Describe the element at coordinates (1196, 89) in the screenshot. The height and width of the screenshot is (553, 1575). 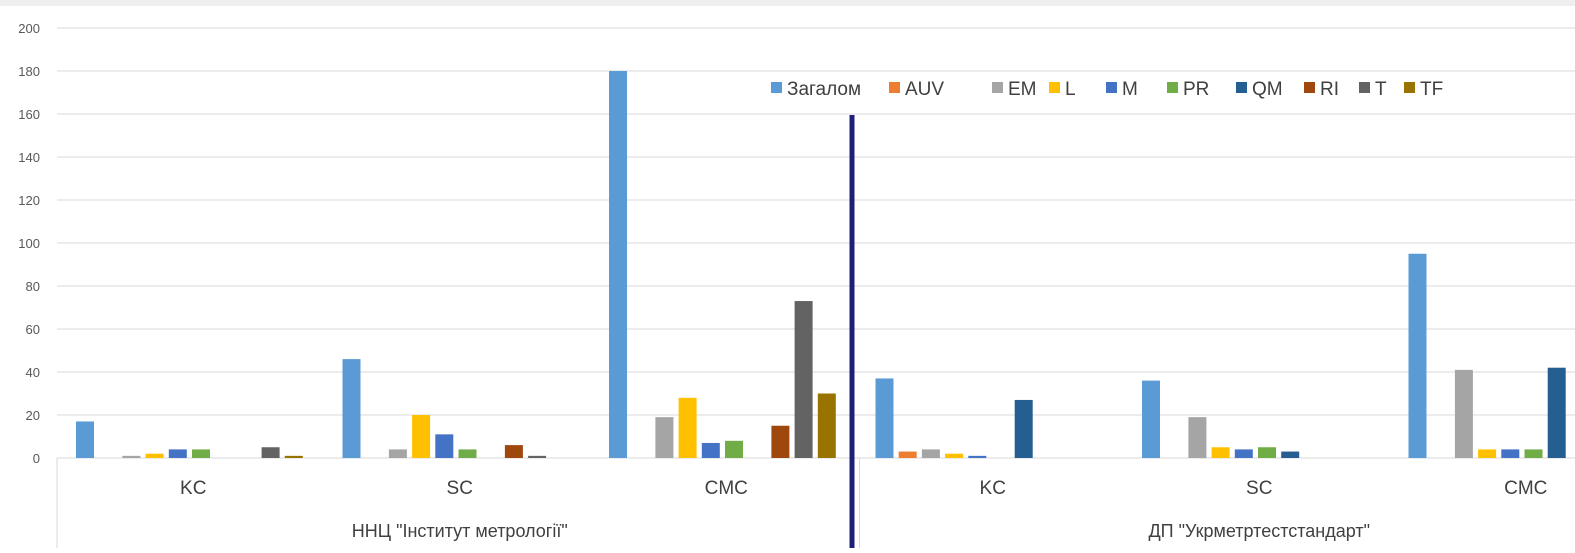
I see `legend-label-PR: PR` at that location.